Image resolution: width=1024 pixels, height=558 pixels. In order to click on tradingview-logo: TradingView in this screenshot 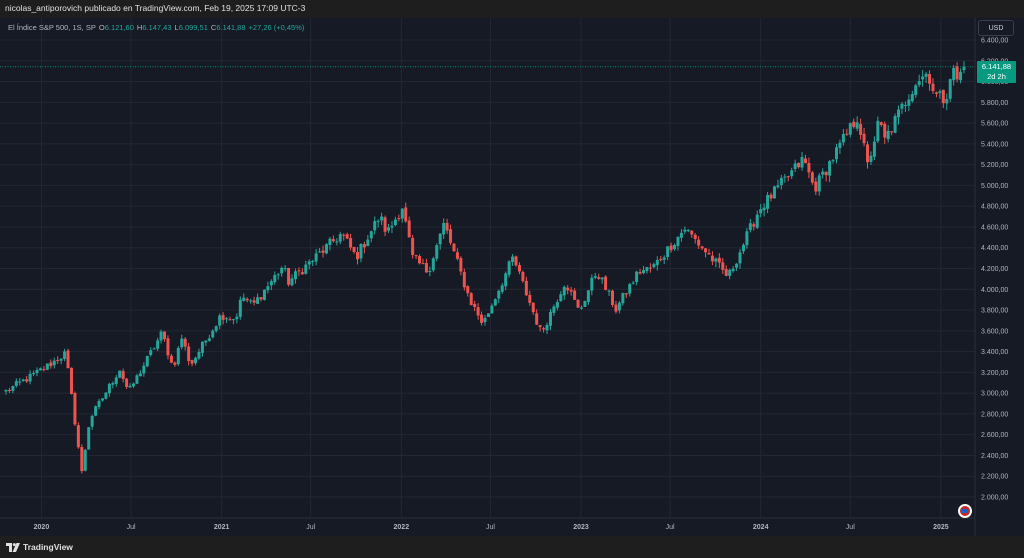, I will do `click(39, 547)`.